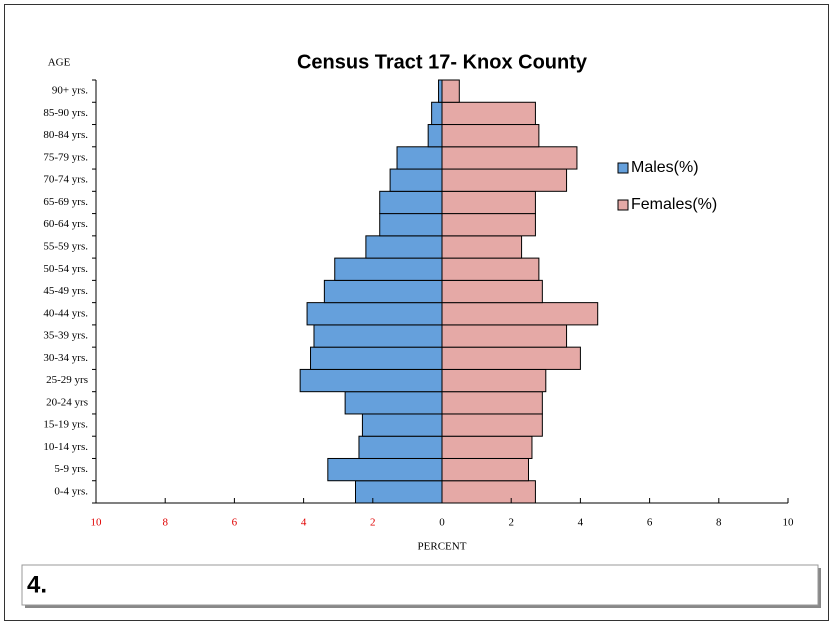 Image resolution: width=833 pixels, height=625 pixels. What do you see at coordinates (65, 224) in the screenshot?
I see `y-tick-label: 60-64 yrs.` at bounding box center [65, 224].